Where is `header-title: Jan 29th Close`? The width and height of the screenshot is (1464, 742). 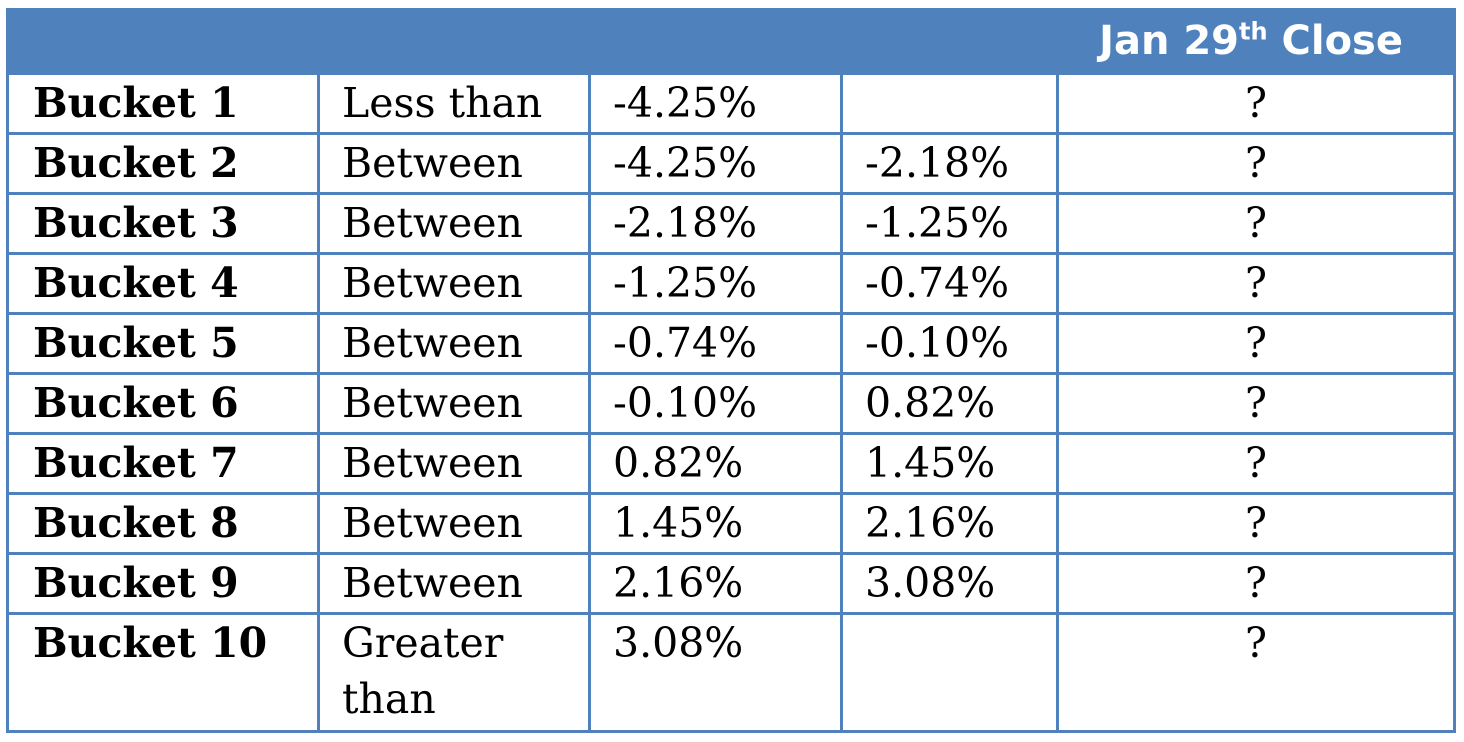 header-title: Jan 29th Close is located at coordinates (1256, 41).